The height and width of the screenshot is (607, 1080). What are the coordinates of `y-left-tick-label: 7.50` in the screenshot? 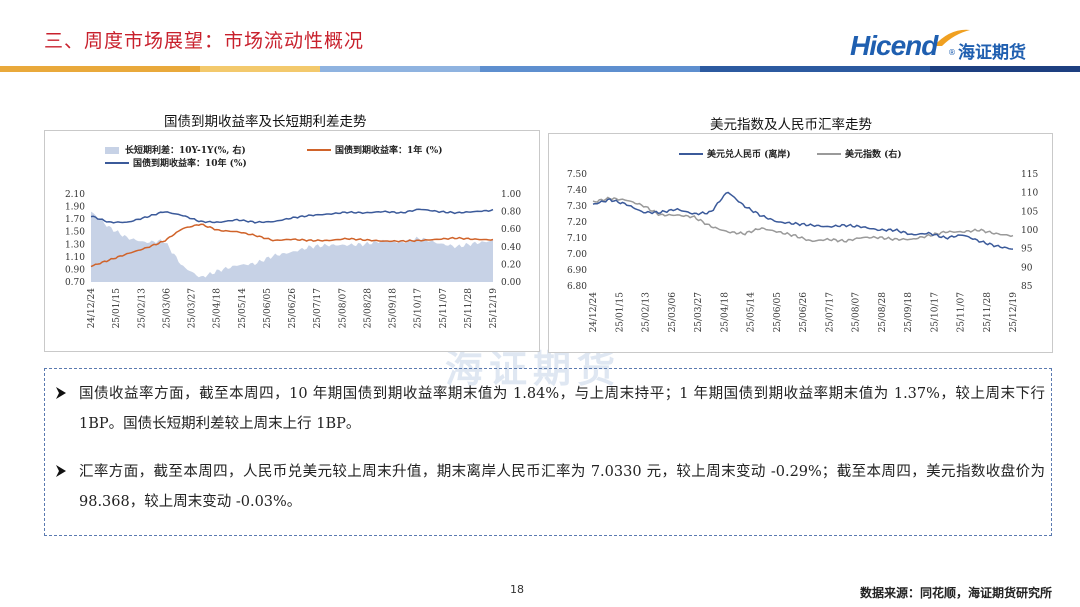 It's located at (577, 175).